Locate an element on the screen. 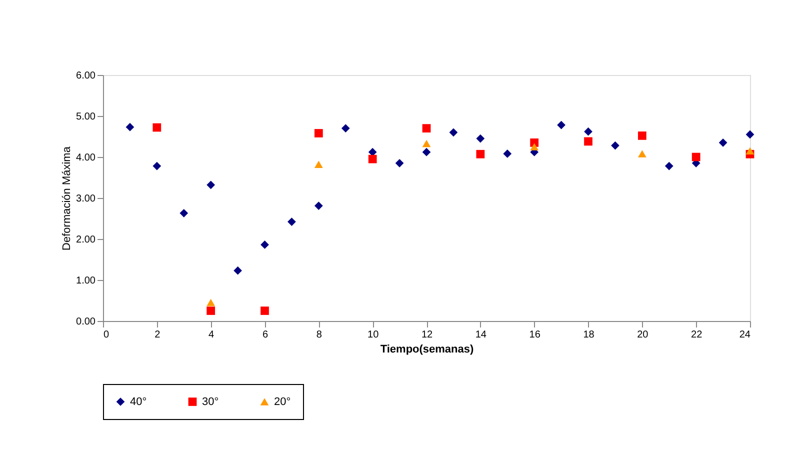  x-tick-label: 18 is located at coordinates (589, 335).